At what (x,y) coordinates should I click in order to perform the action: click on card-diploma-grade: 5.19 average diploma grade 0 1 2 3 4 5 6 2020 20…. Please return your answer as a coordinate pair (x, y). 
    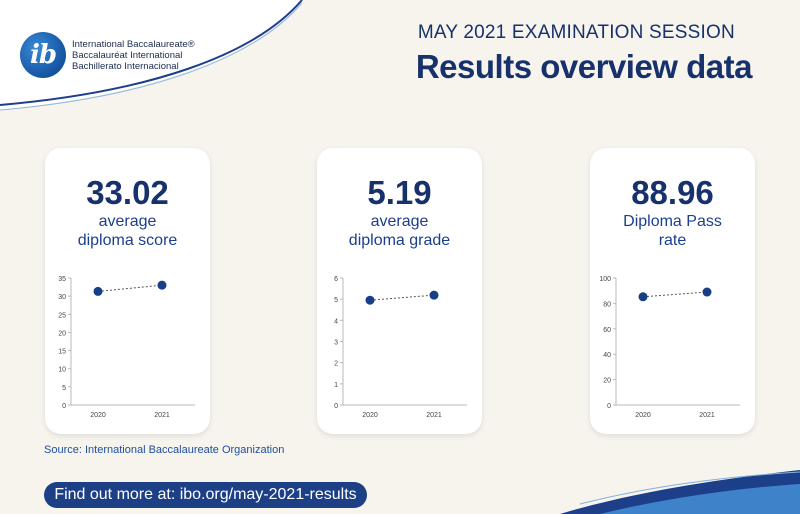
    Looking at the image, I should click on (399, 291).